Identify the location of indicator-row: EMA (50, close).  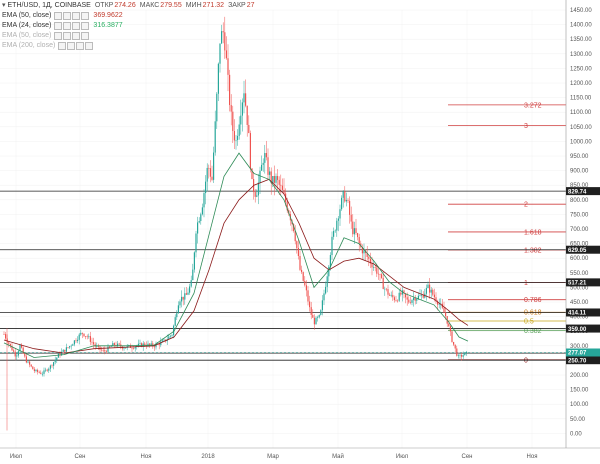
(128, 36).